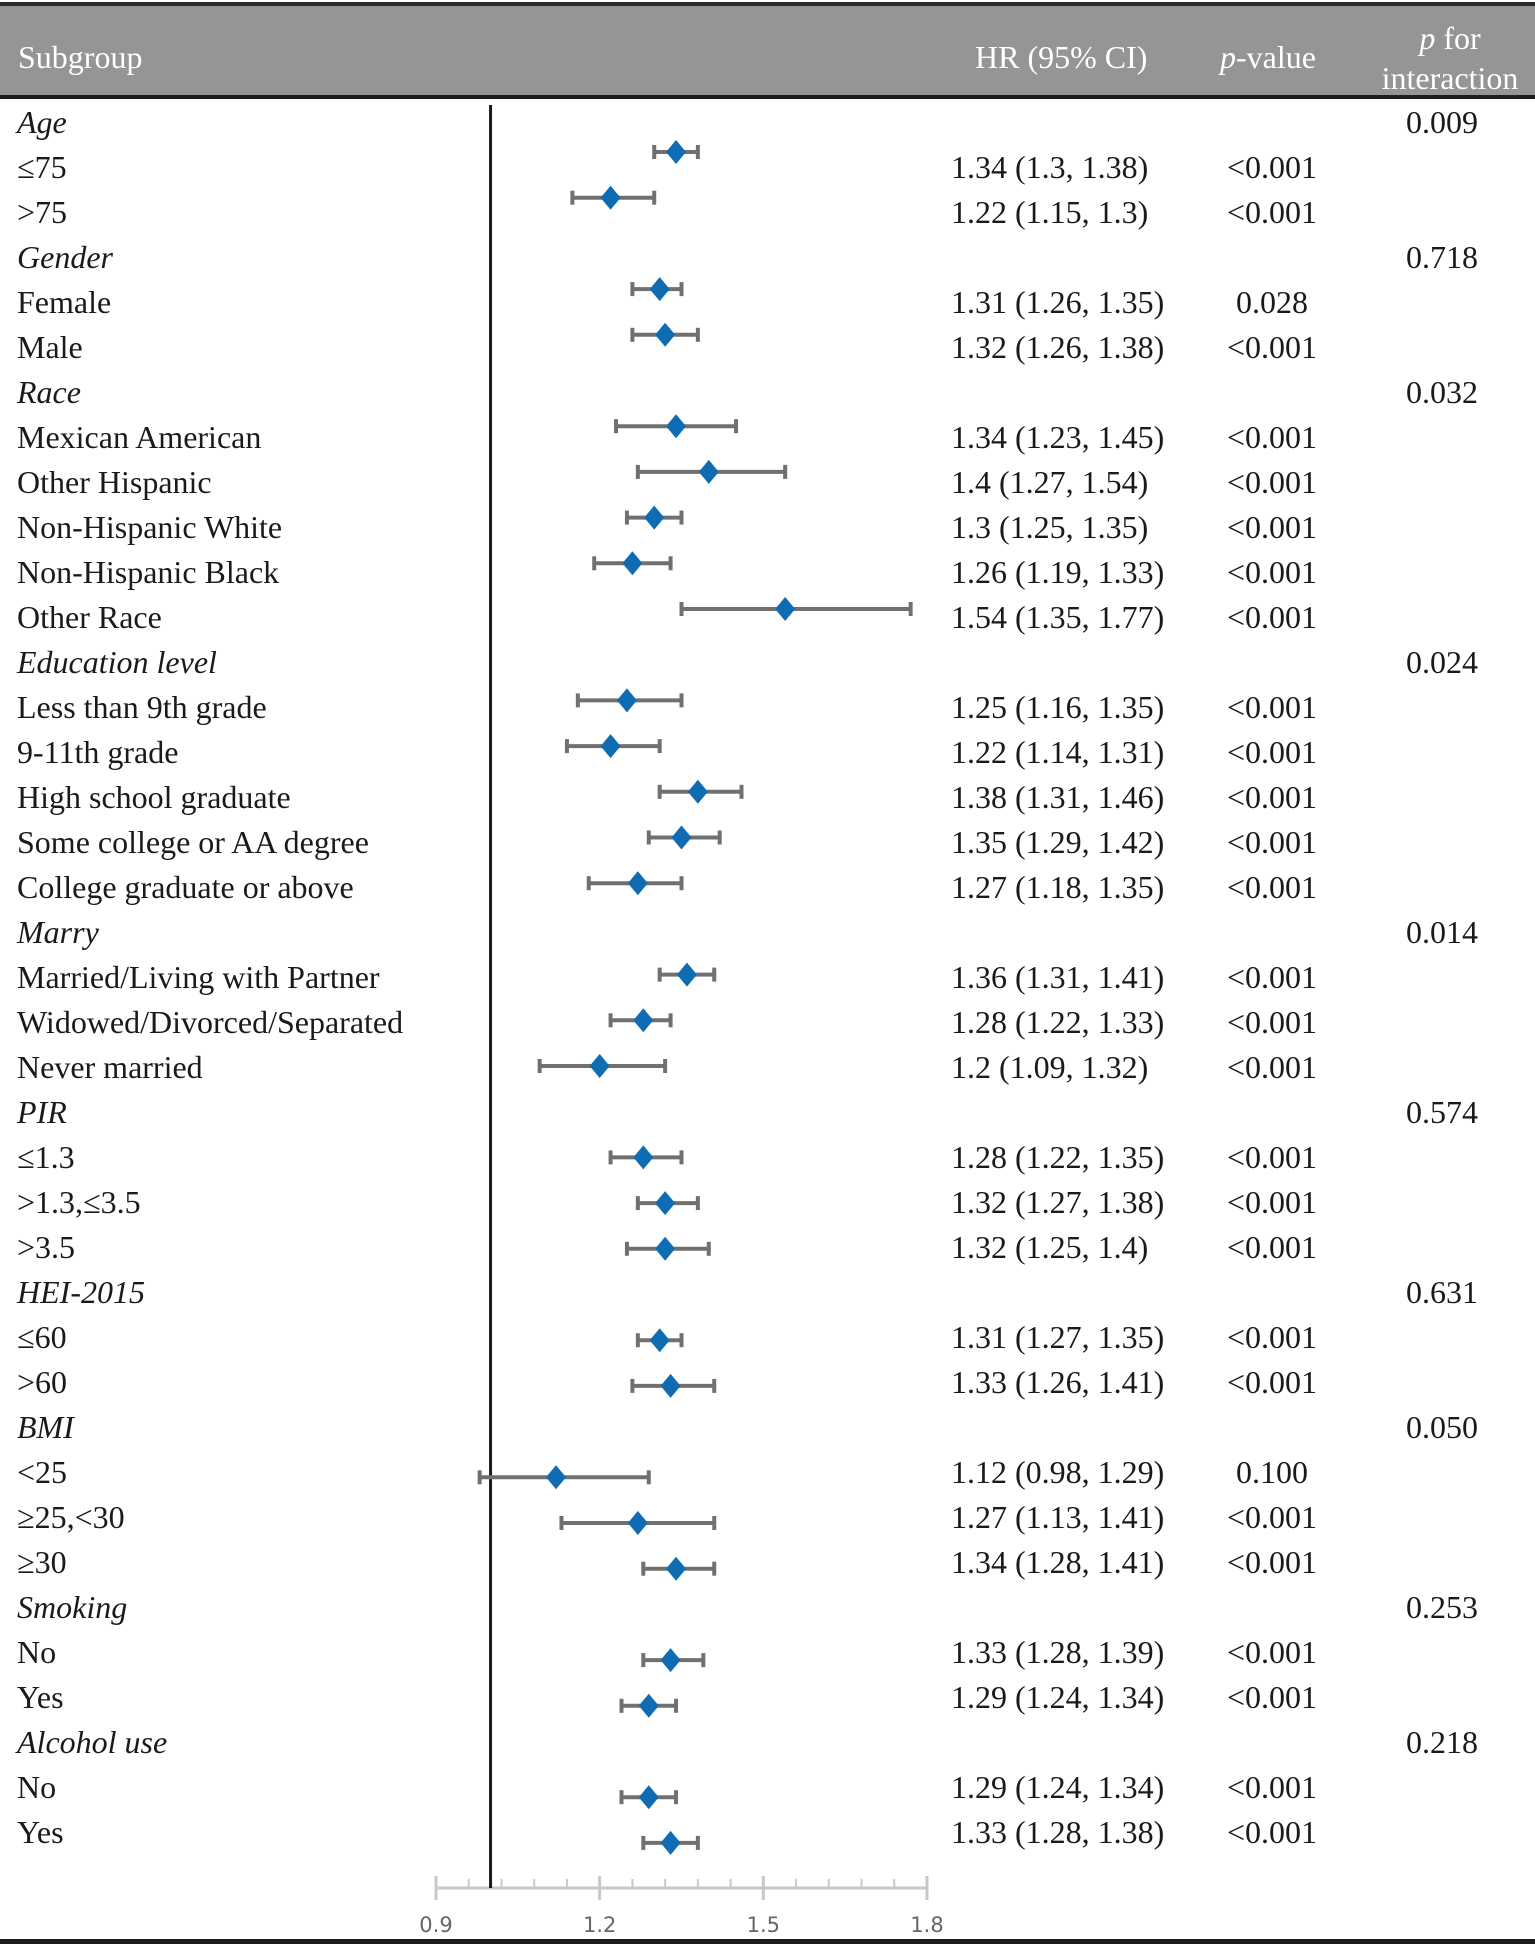 The image size is (1535, 1945). I want to click on subgroup-label: College graduate or above, so click(185, 887).